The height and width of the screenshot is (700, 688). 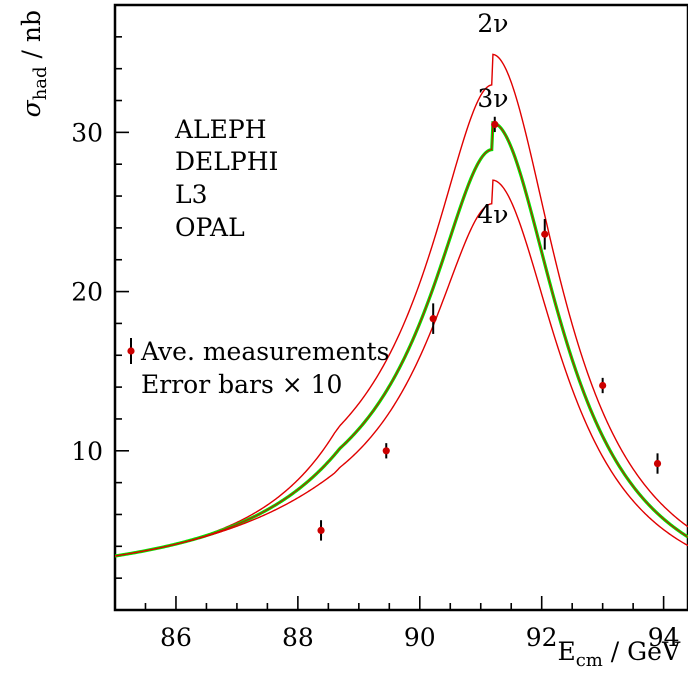 I want to click on x-axis-label: Ecm / GeV, so click(x=618, y=654).